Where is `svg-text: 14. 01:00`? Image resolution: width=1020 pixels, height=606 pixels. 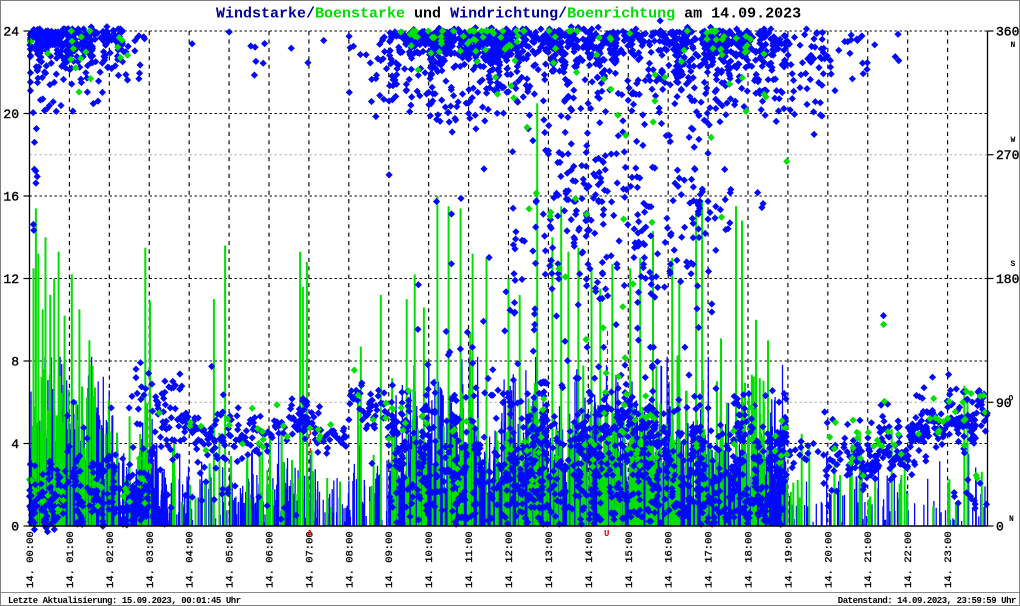
svg-text: 14. 01:00 is located at coordinates (71, 559).